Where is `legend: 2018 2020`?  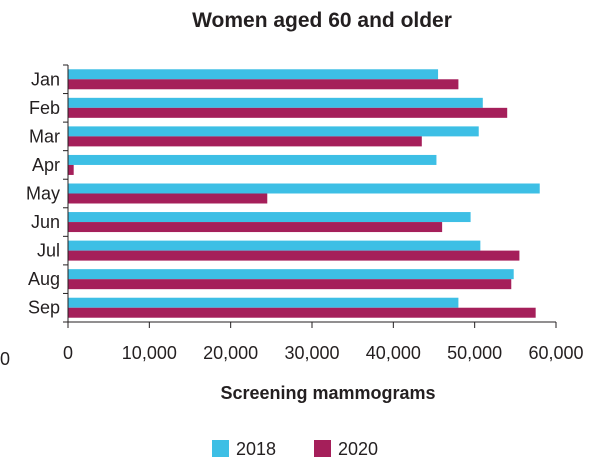 legend: 2018 2020 is located at coordinates (295, 449).